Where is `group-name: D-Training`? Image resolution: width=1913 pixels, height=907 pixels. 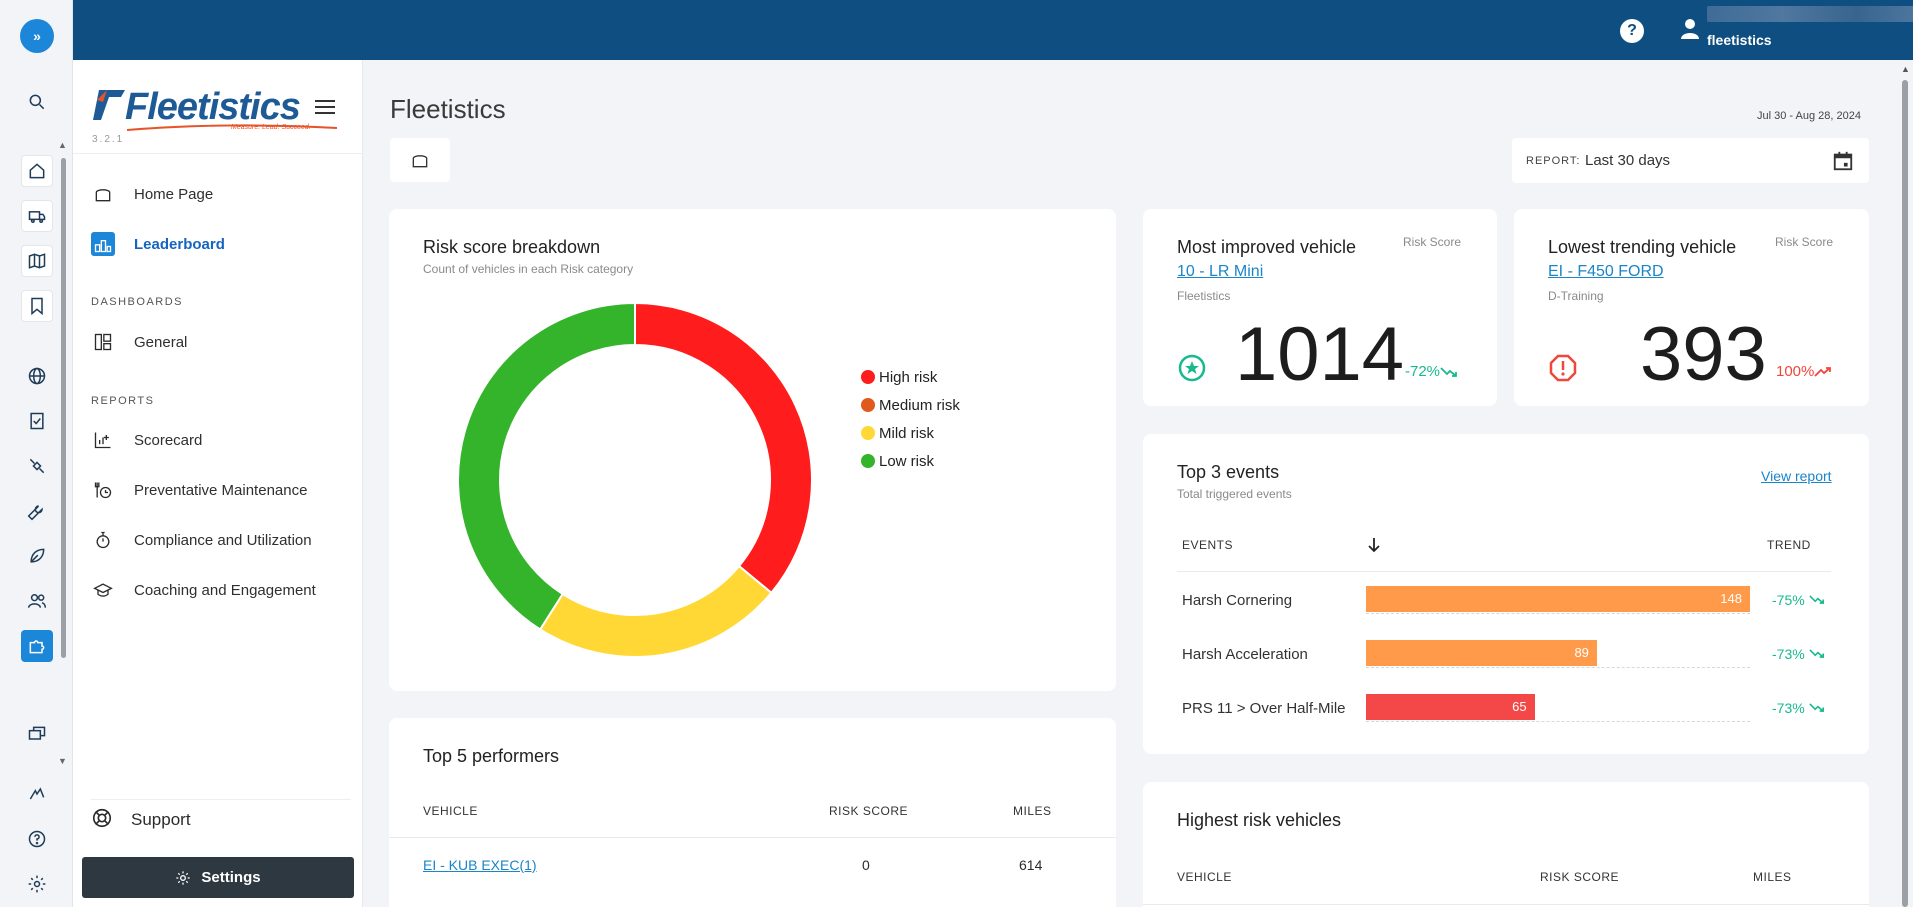
group-name: D-Training is located at coordinates (1576, 296).